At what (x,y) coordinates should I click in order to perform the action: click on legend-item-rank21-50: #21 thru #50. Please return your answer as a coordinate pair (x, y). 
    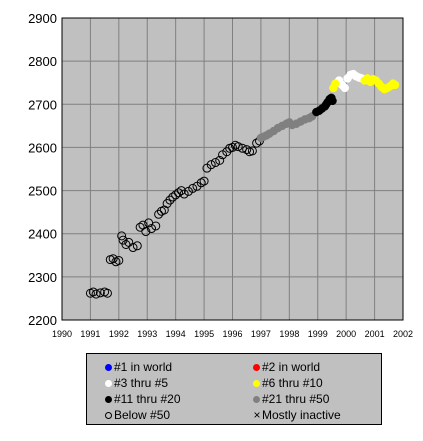
    Looking at the image, I should click on (291, 399).